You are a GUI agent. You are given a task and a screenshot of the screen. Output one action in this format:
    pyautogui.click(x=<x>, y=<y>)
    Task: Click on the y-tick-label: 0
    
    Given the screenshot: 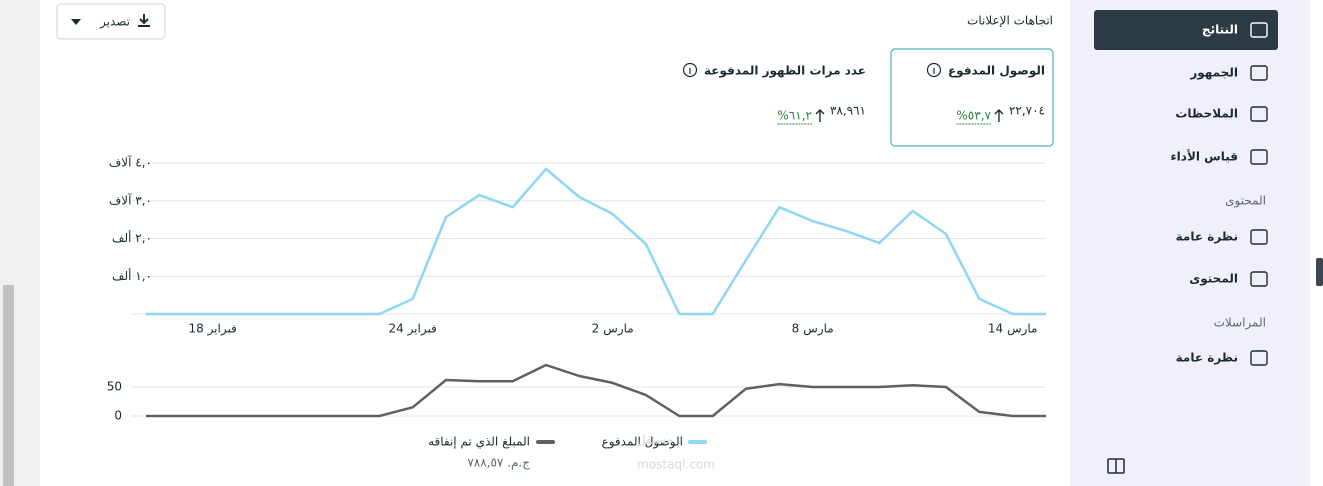 What is the action you would take?
    pyautogui.click(x=118, y=416)
    